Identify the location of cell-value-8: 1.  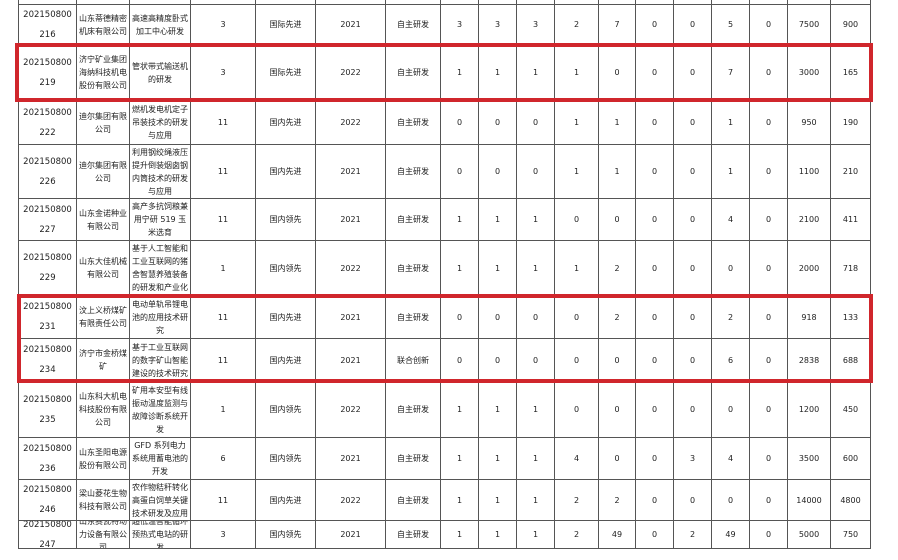
(730, 171).